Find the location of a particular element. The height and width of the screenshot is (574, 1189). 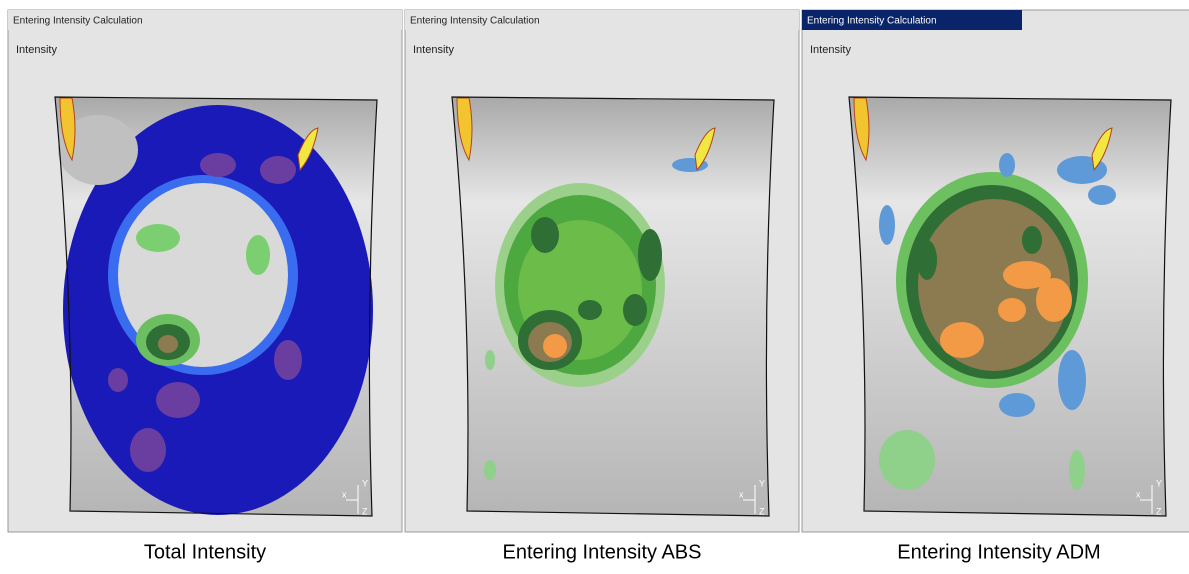

caption: Total Intensity is located at coordinates (205, 552).